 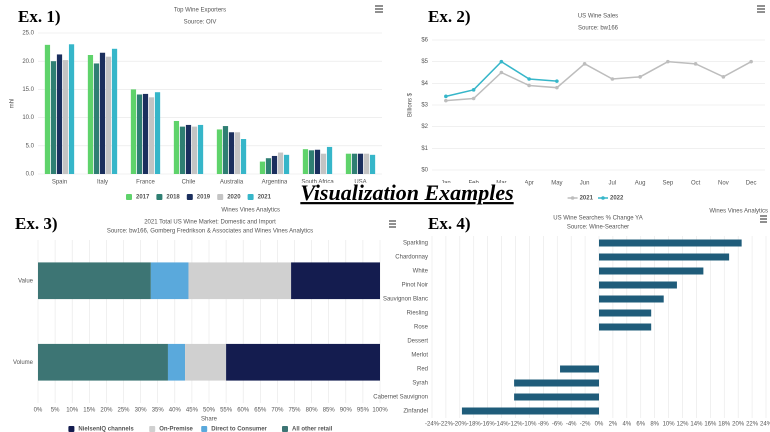 I want to click on legend-label: 2019, so click(x=204, y=198).